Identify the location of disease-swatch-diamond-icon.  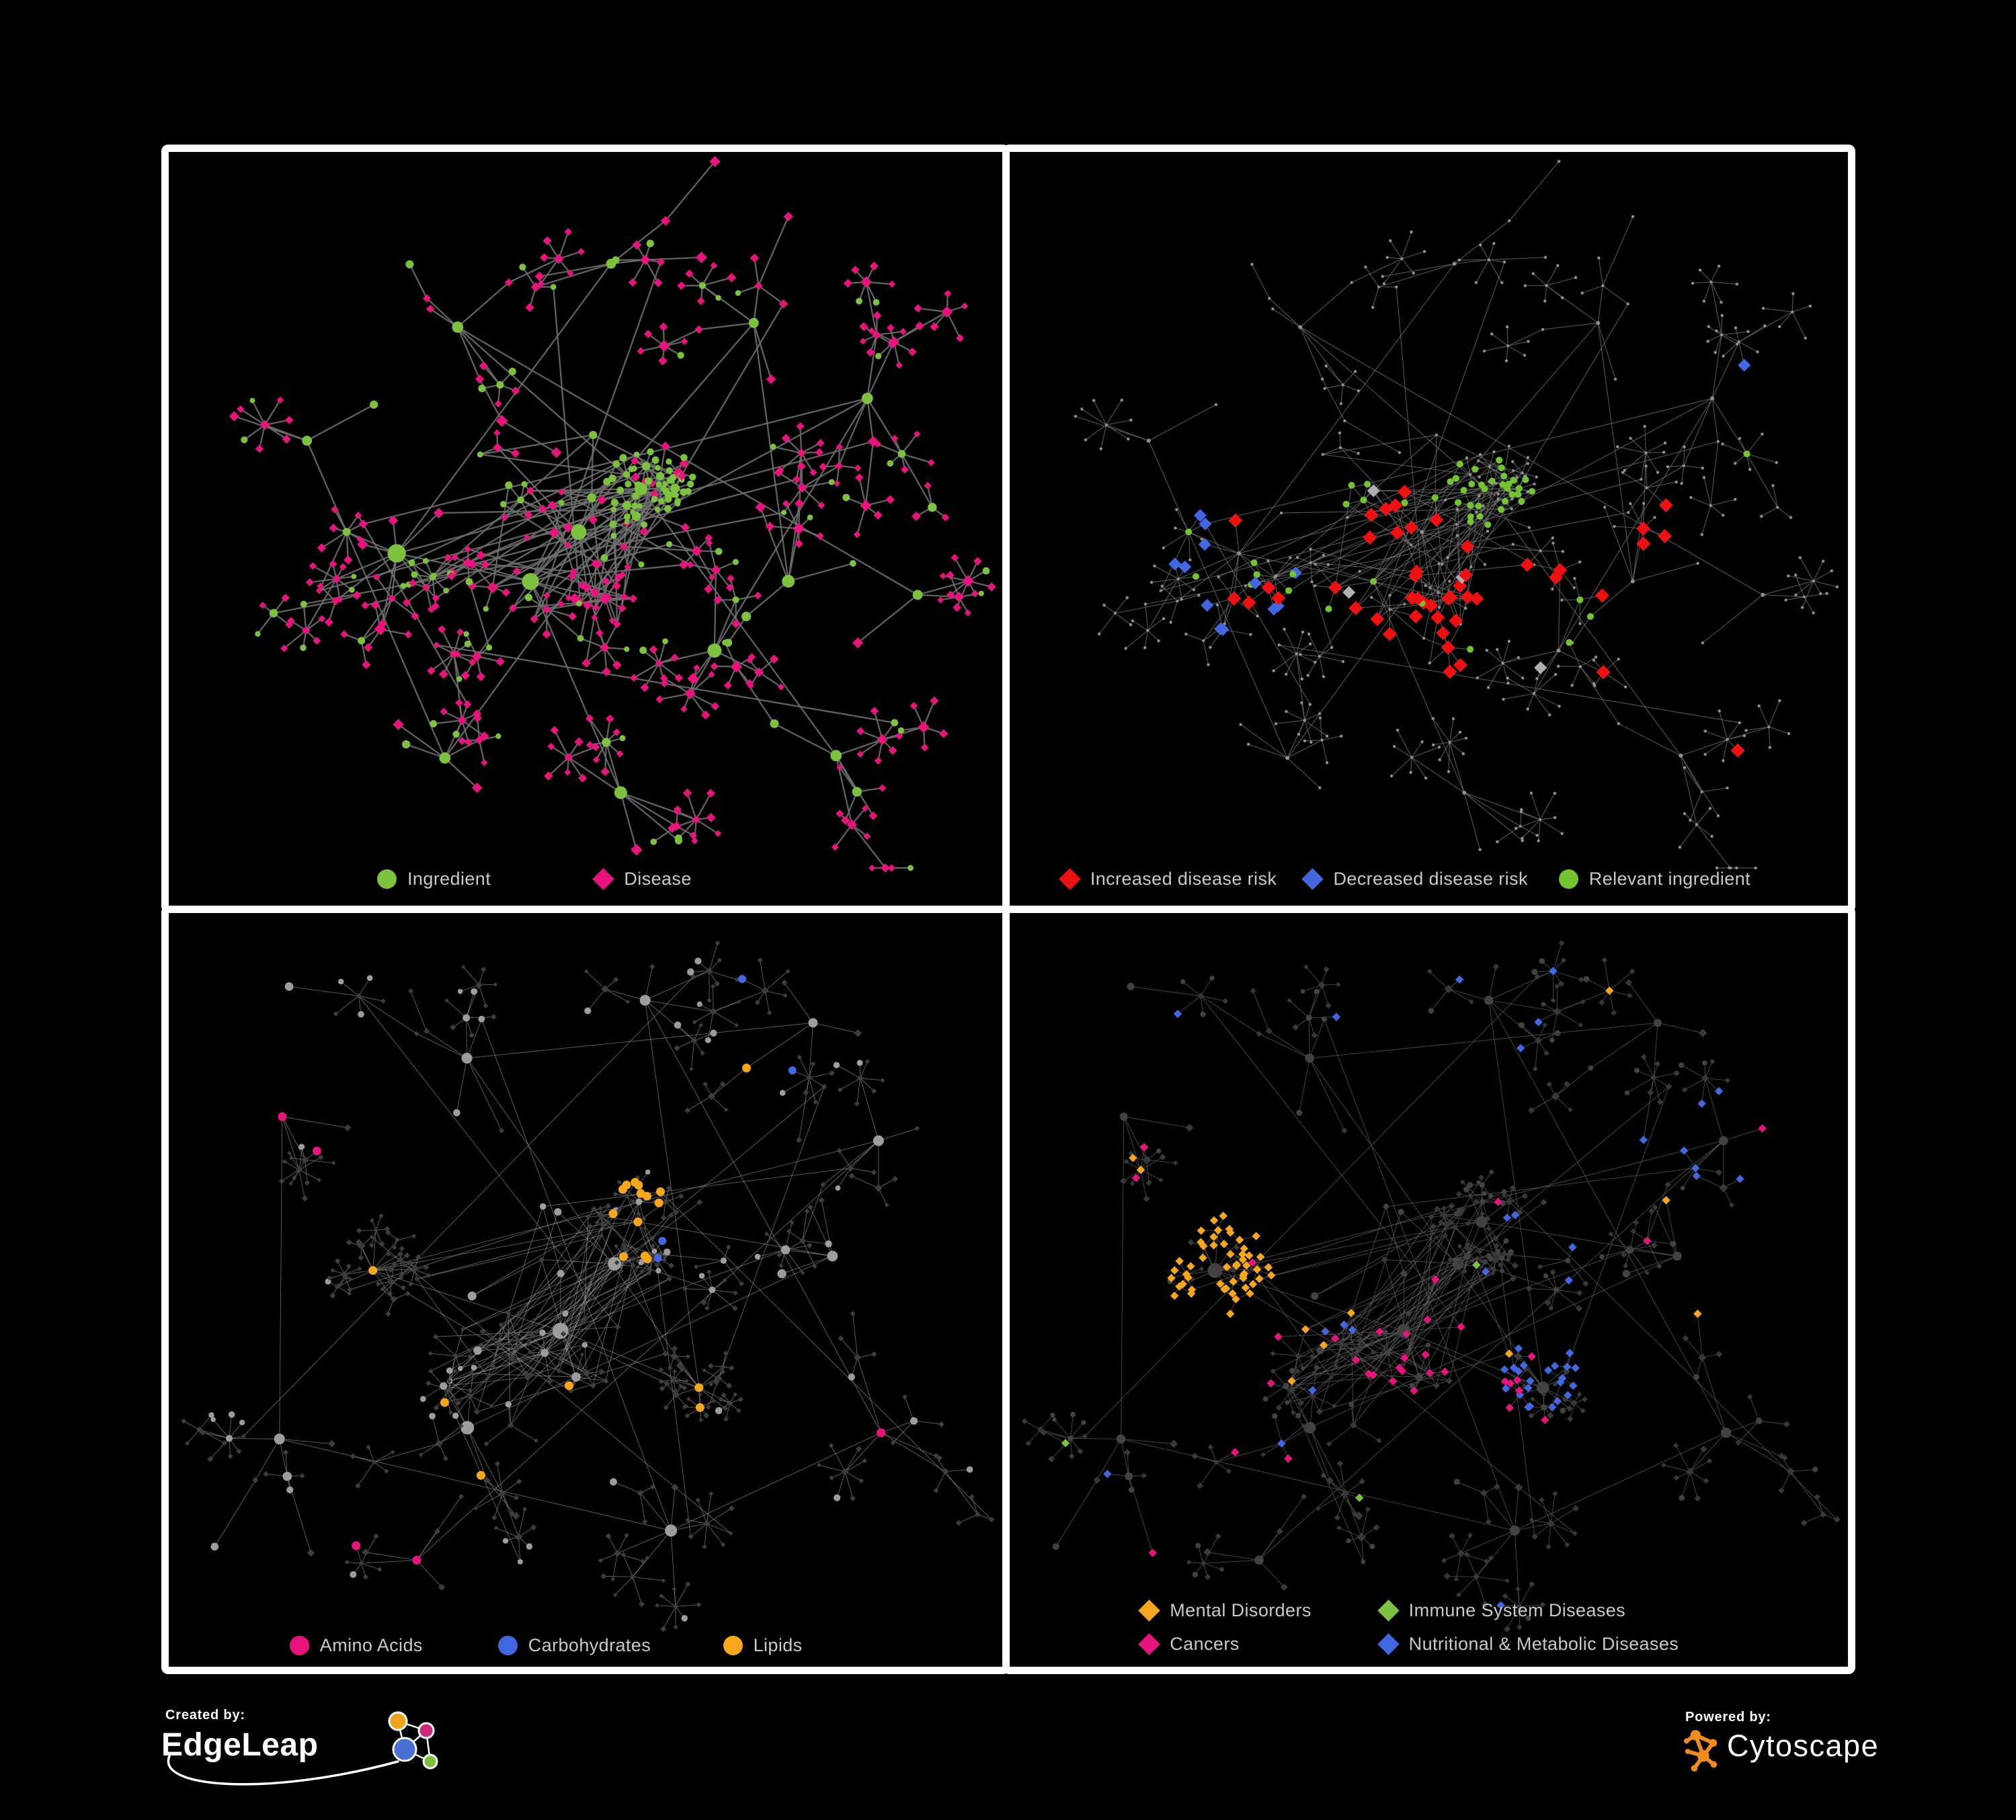
(603, 878).